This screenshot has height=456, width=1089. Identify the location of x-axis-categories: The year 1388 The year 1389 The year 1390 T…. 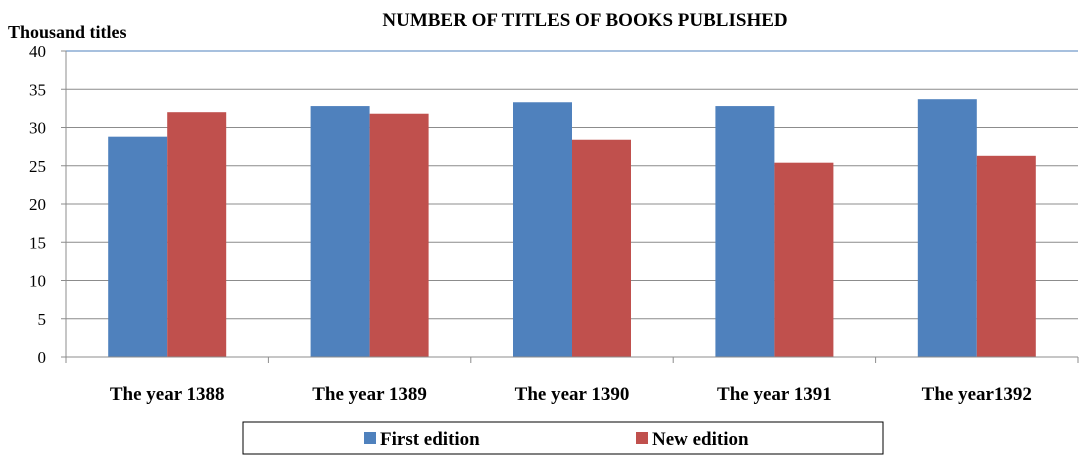
(571, 394).